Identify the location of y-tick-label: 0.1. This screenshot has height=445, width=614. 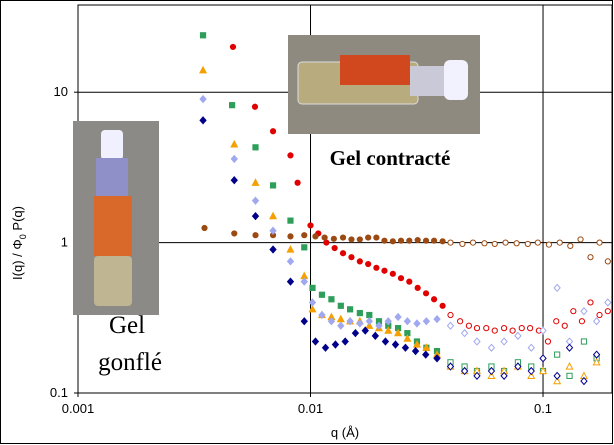
(59, 392).